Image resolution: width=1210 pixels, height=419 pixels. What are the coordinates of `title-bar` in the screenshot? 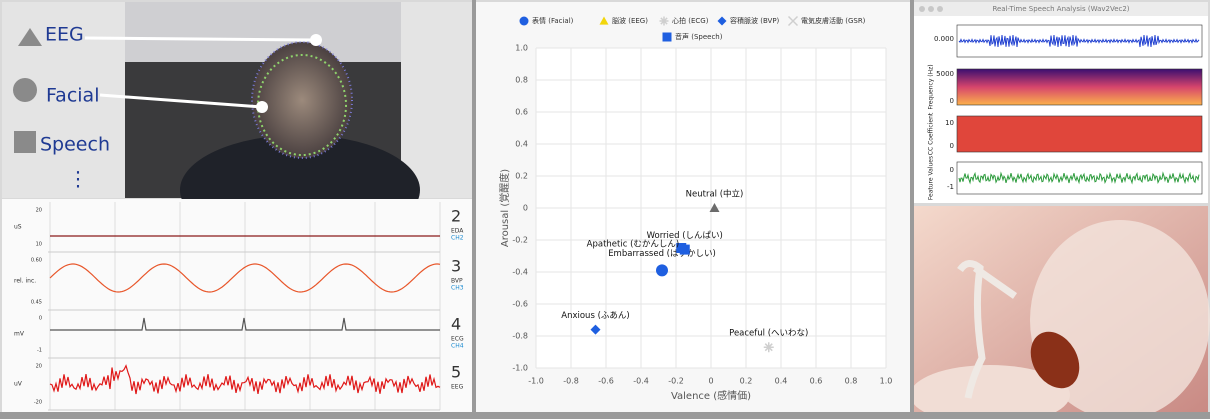 It's located at (1061, 9).